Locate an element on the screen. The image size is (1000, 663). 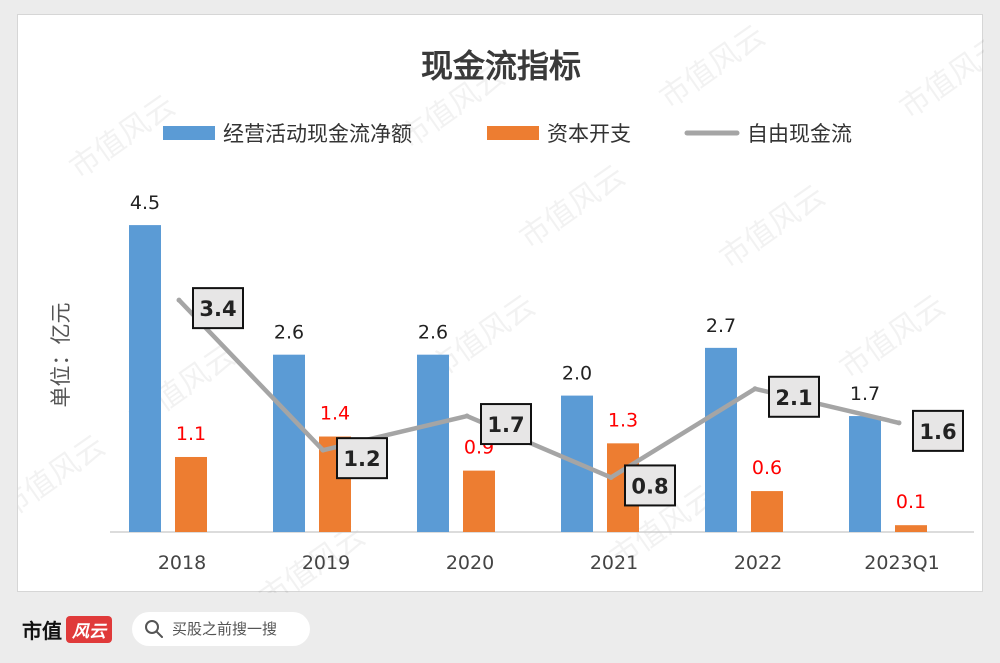
x-tick-label: 2021 is located at coordinates (614, 563).